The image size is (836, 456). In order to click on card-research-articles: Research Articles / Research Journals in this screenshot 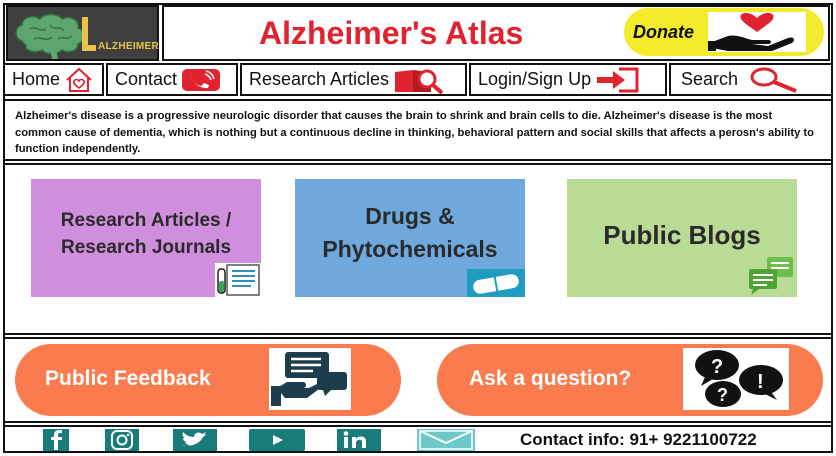, I will do `click(147, 238)`.